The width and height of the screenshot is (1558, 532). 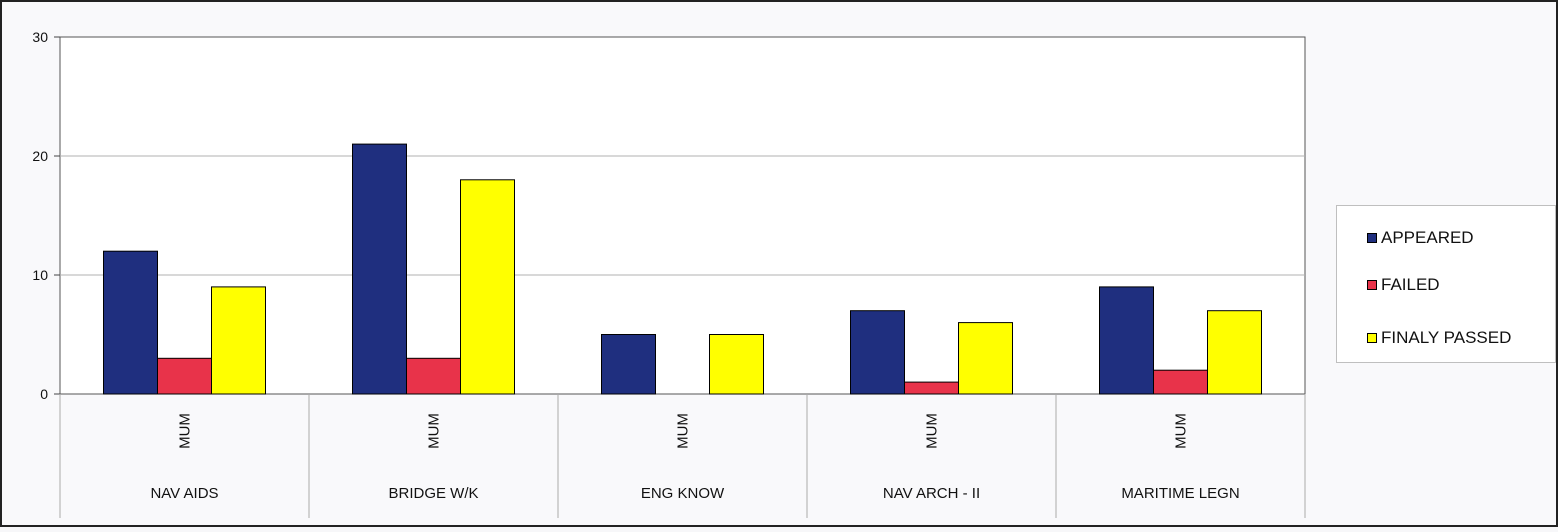 What do you see at coordinates (1410, 284) in the screenshot?
I see `legend-label: FAILED` at bounding box center [1410, 284].